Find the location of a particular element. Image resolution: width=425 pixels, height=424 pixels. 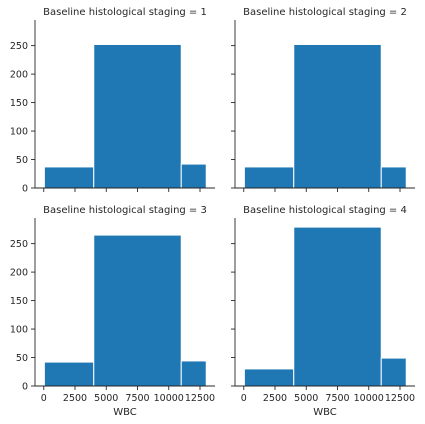

facet-title: Baseline histological staging = 3 is located at coordinates (125, 210).